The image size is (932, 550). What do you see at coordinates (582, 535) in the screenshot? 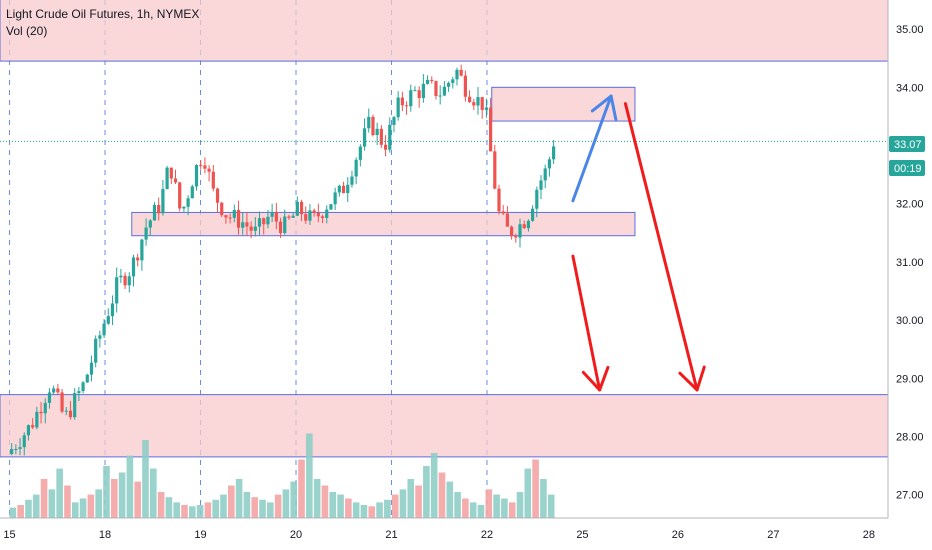
I see `time-tick-label: 25` at bounding box center [582, 535].